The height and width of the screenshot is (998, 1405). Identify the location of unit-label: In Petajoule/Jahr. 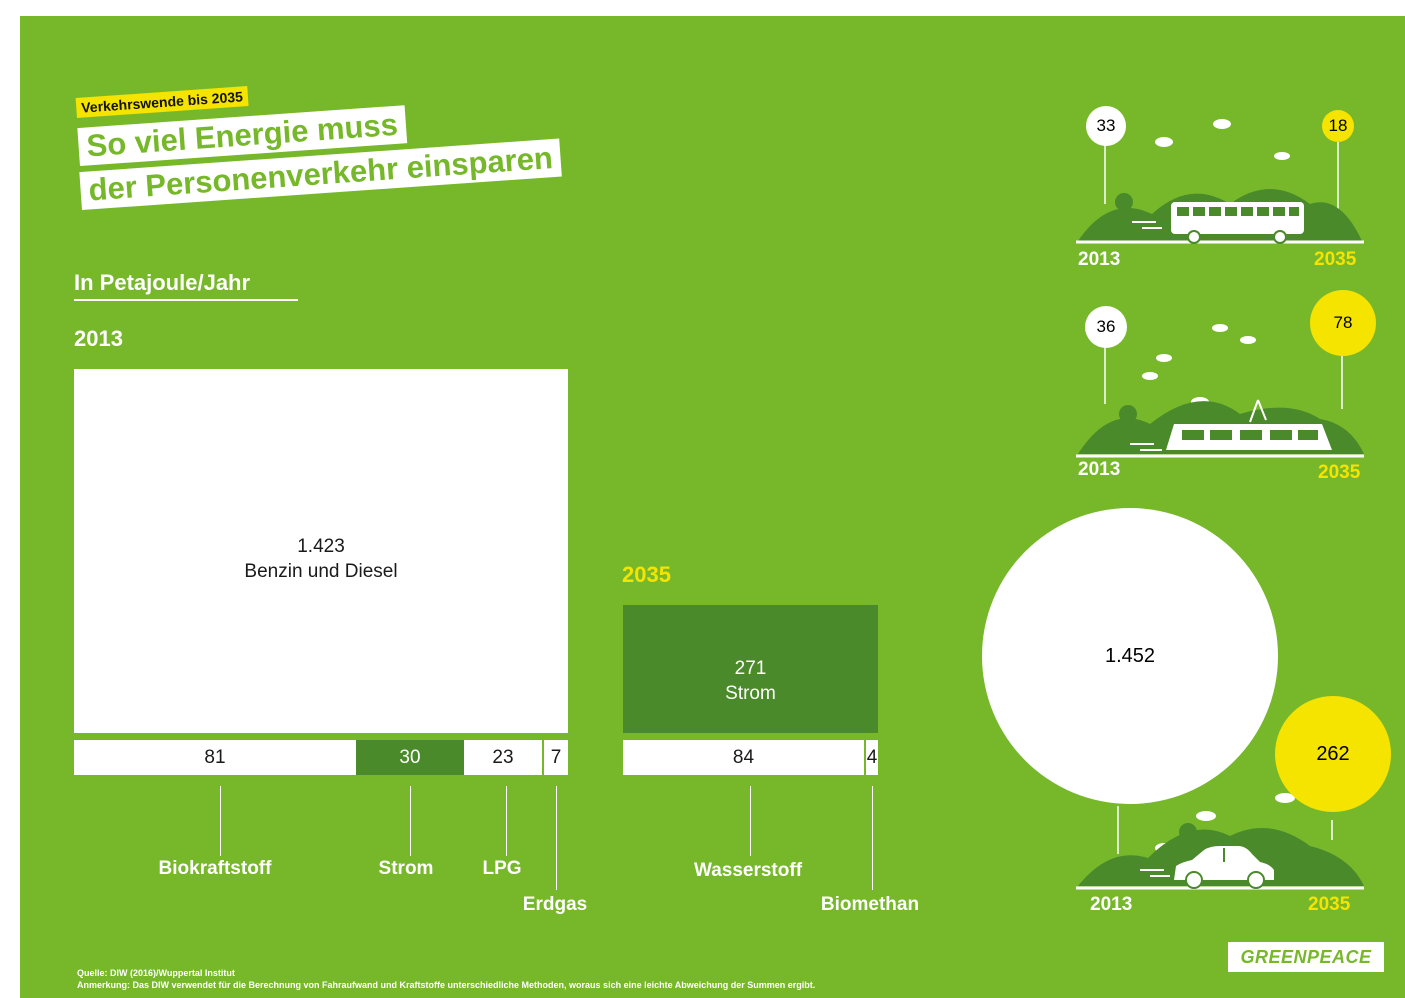
(162, 282).